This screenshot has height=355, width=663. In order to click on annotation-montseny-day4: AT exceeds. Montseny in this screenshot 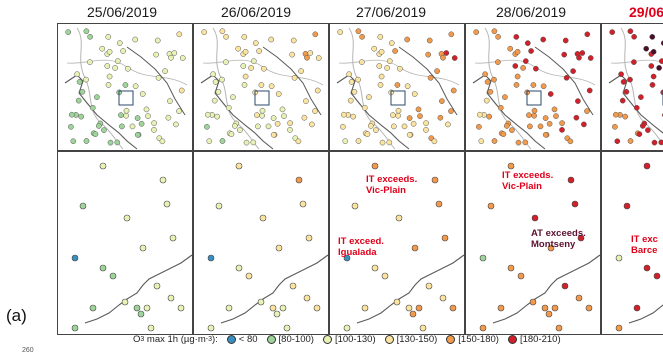, I will do `click(558, 239)`.